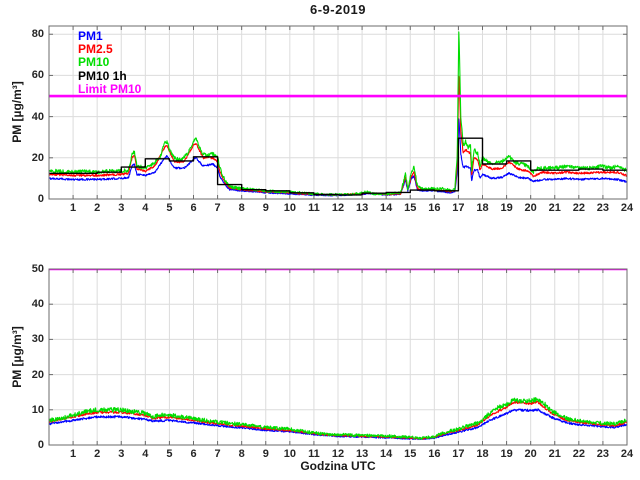 This screenshot has height=480, width=640. Describe the element at coordinates (37, 409) in the screenshot. I see `y-tick-label: 10` at that location.